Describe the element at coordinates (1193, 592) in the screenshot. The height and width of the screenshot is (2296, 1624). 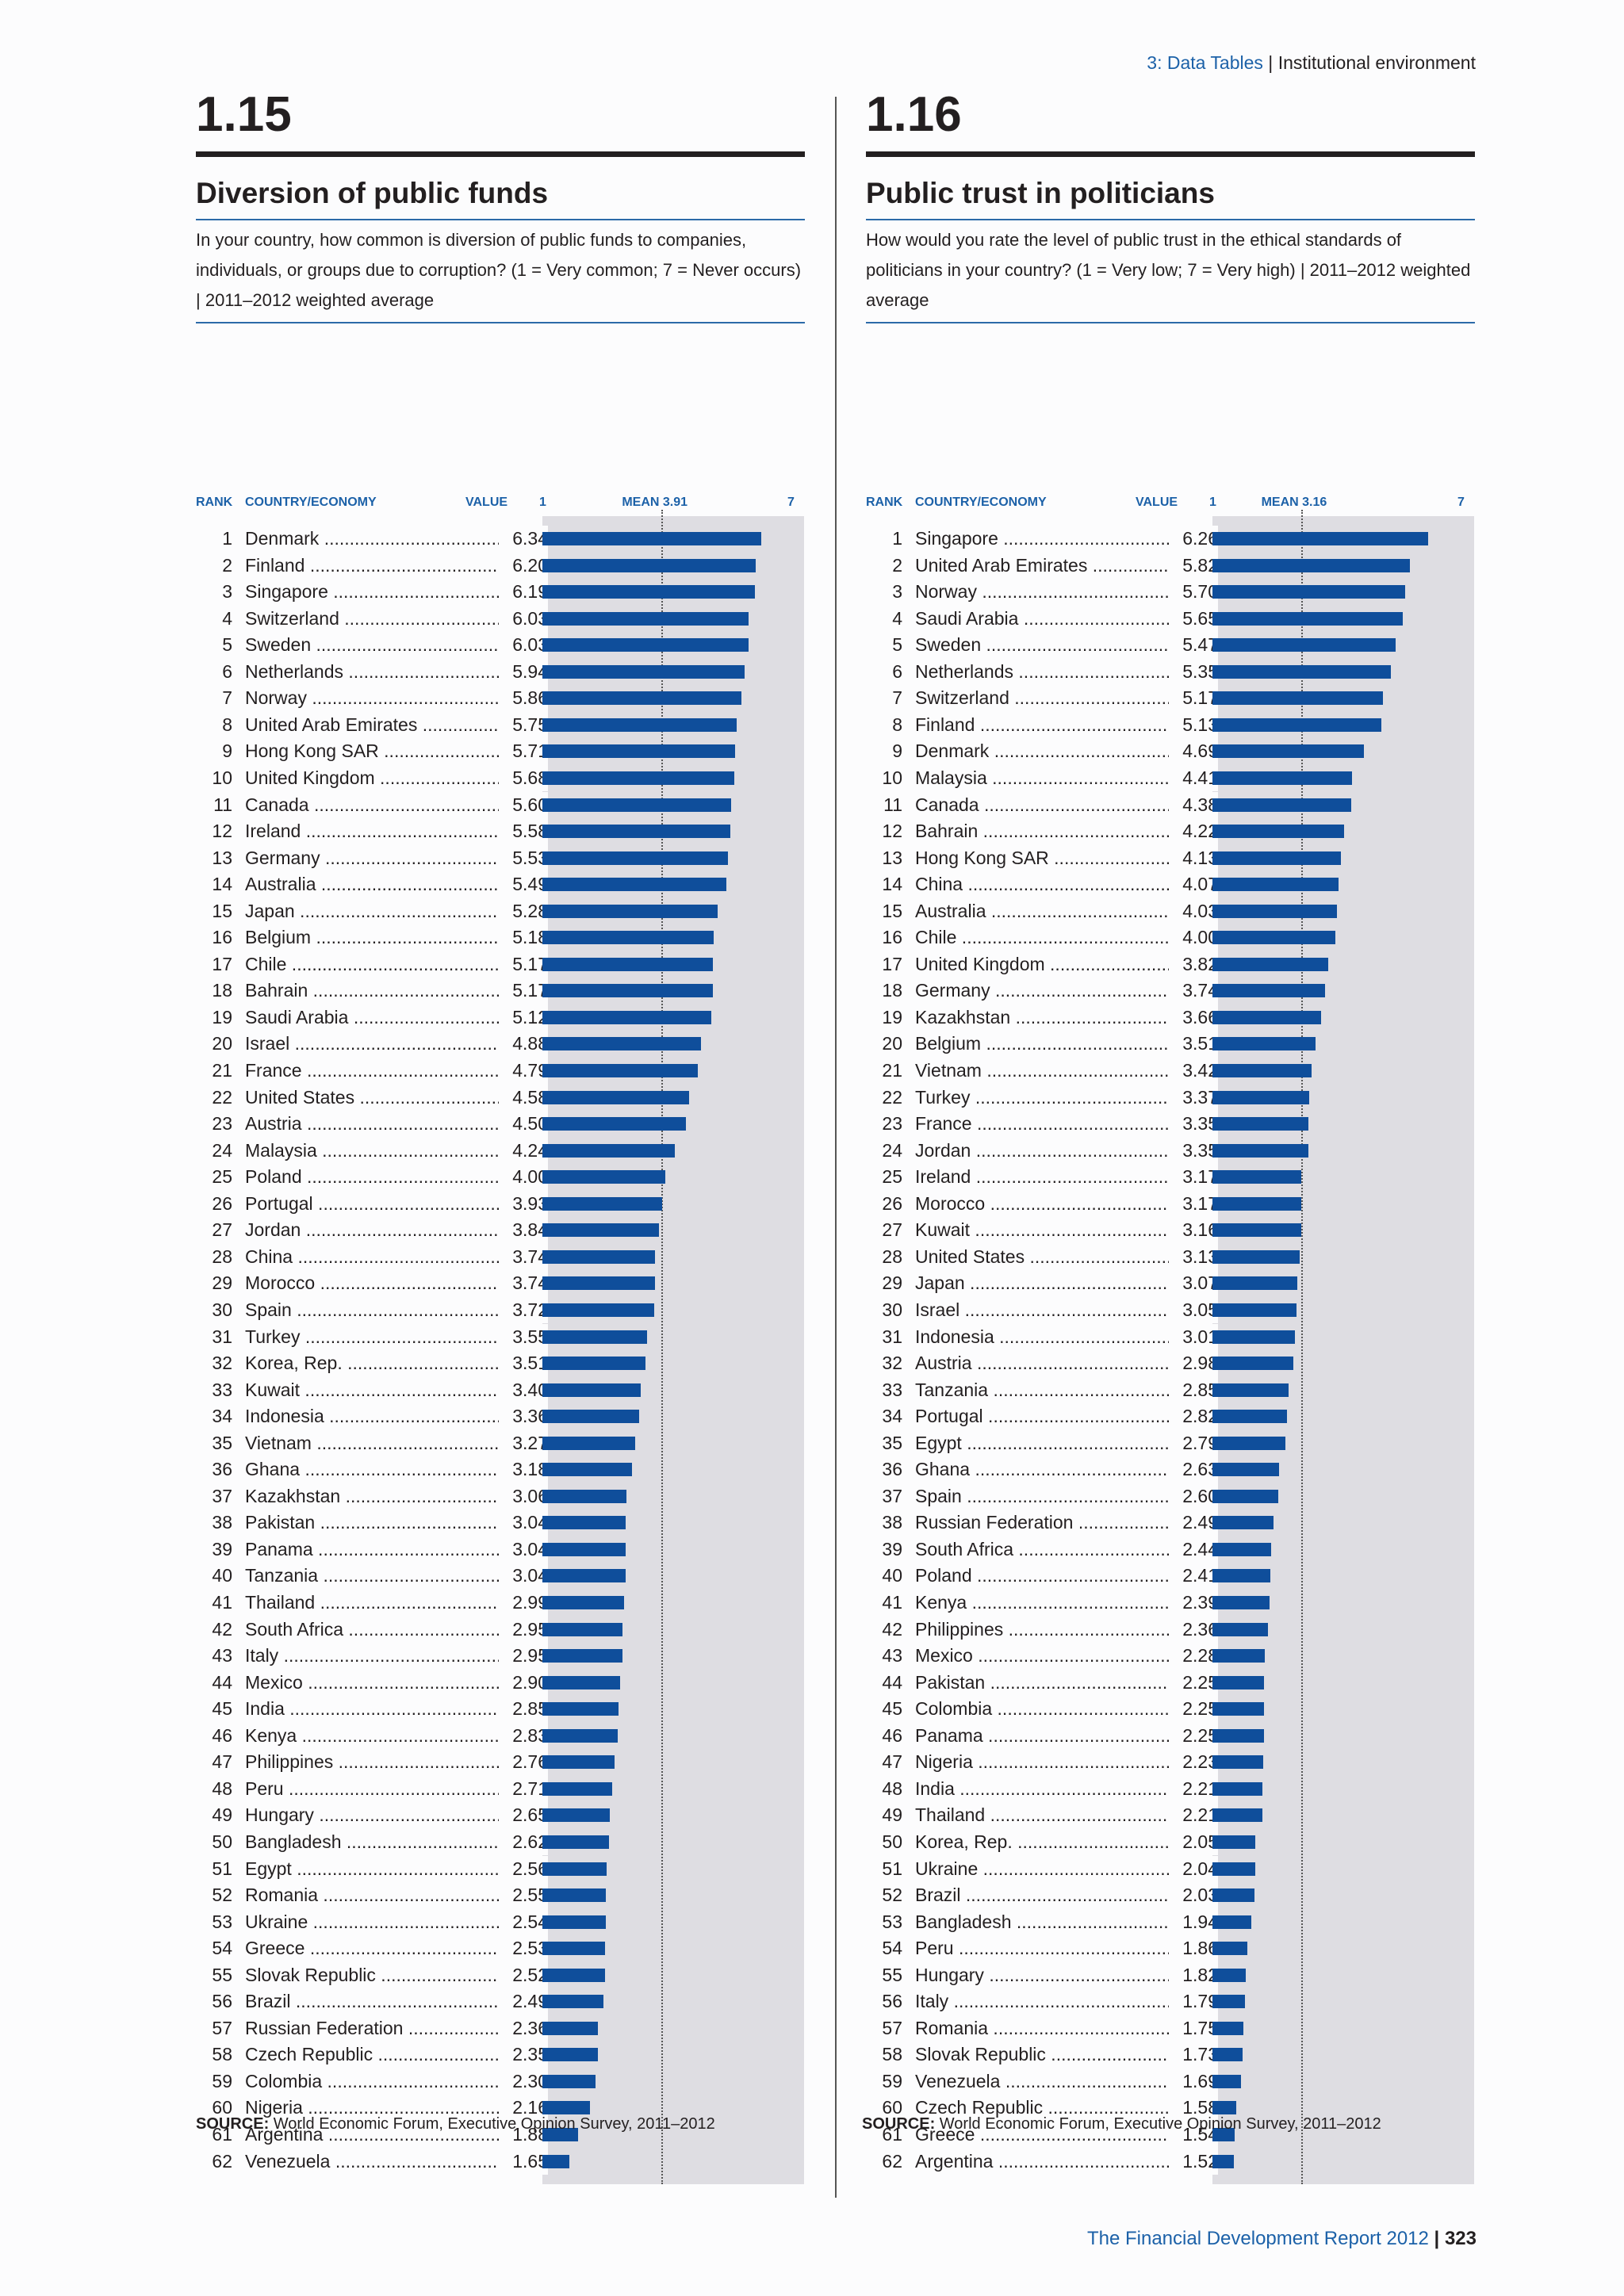
I see `value-label: 5.70` at that location.